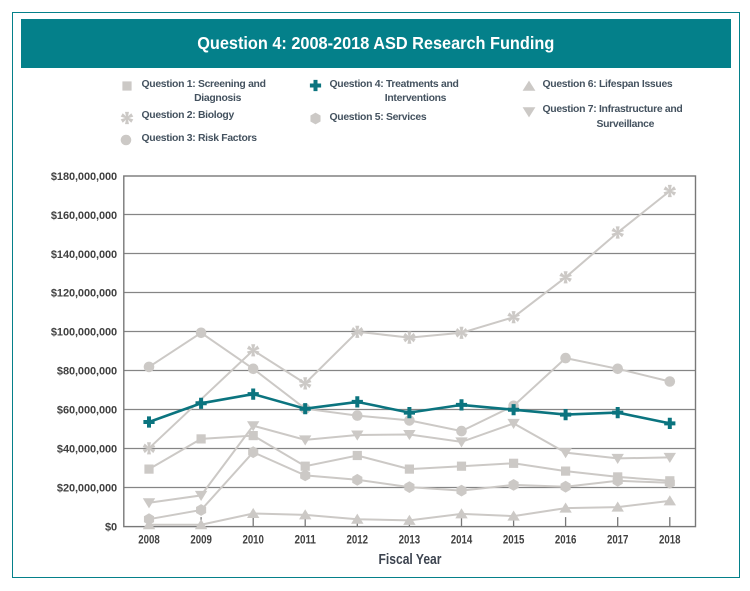 This screenshot has height=591, width=750. What do you see at coordinates (618, 539) in the screenshot?
I see `svg-text: 2017` at bounding box center [618, 539].